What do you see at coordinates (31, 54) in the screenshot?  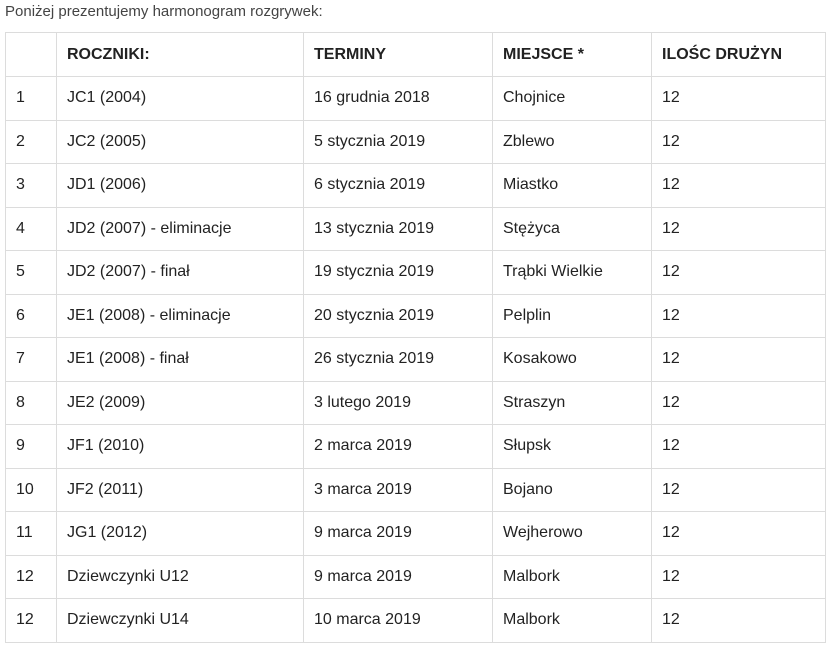 I see `header-number` at bounding box center [31, 54].